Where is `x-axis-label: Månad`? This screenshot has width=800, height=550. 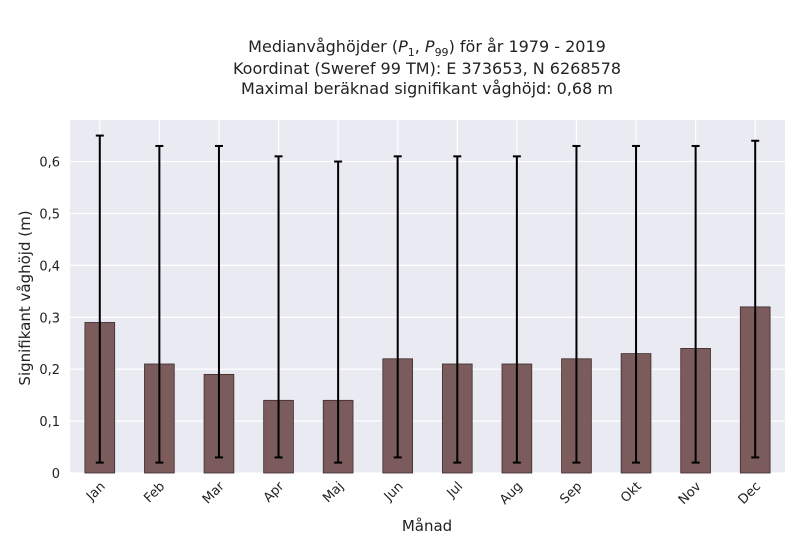
x-axis-label: Månad is located at coordinates (427, 526).